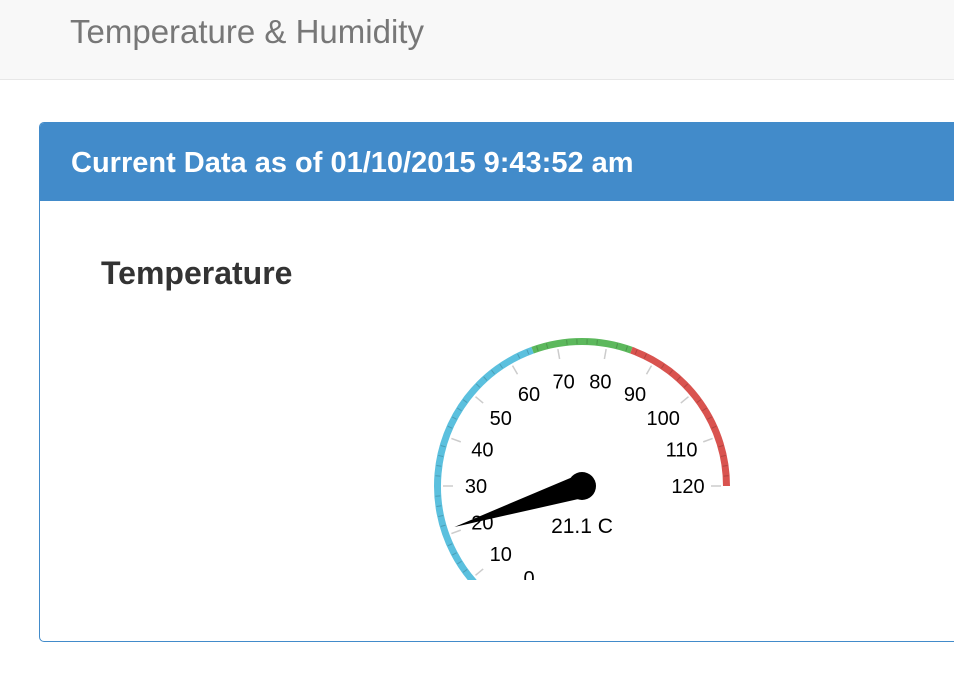 The height and width of the screenshot is (676, 954). I want to click on gauge-color-bands, so click(582, 459).